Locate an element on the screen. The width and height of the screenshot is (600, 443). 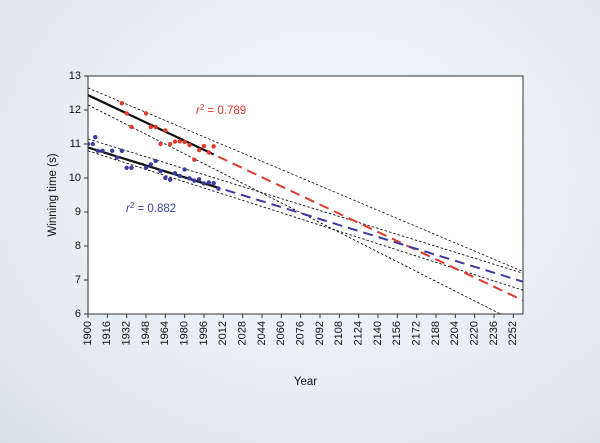
x-tick-label: 1932 is located at coordinates (127, 333).